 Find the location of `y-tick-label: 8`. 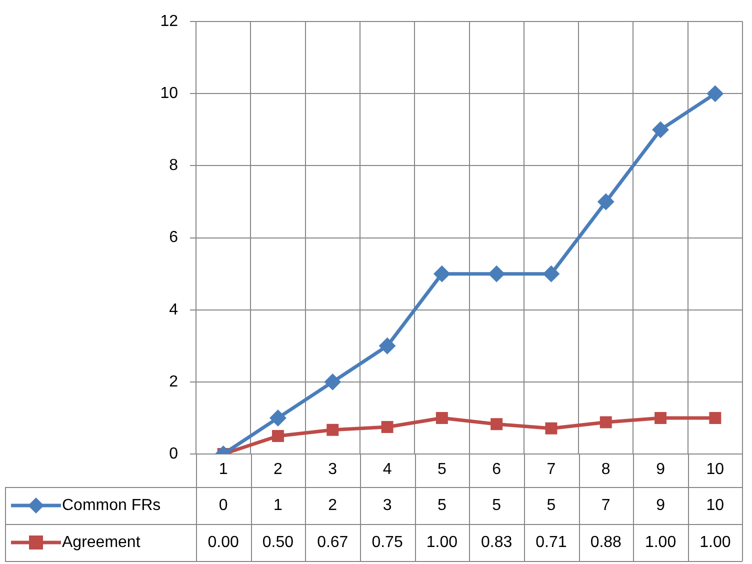

y-tick-label: 8 is located at coordinates (173, 165).